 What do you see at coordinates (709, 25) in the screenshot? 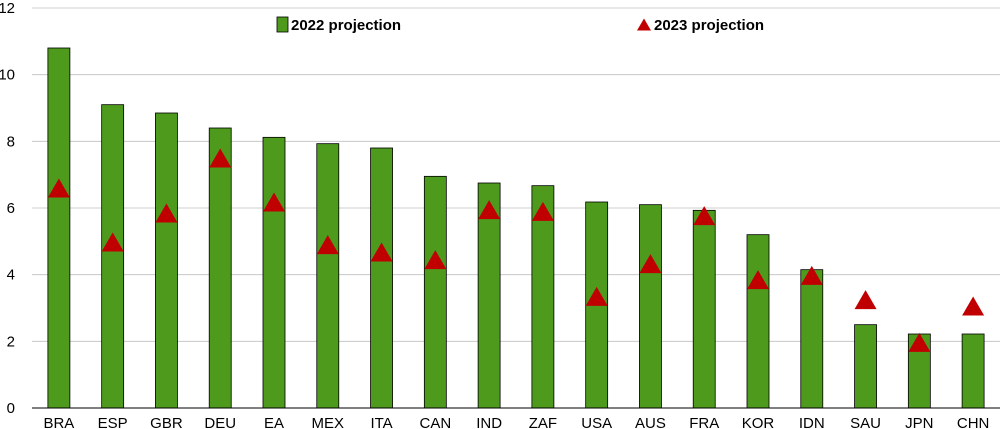
I see `legend-label-2023: 2023 projection` at bounding box center [709, 25].